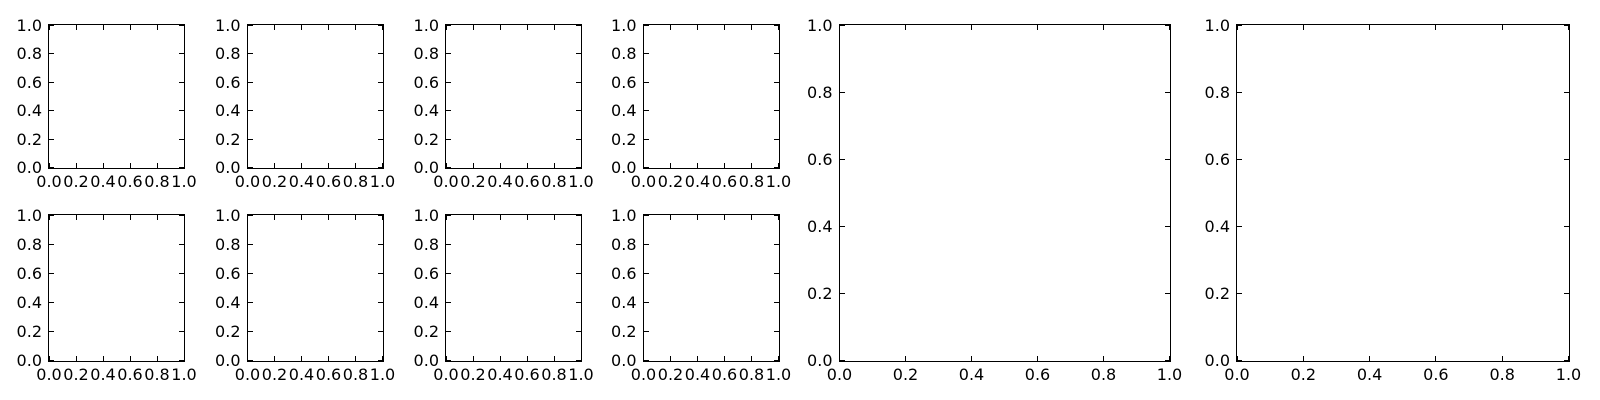 This screenshot has height=400, width=1600. I want to click on axes-small-r2c2, so click(315, 288).